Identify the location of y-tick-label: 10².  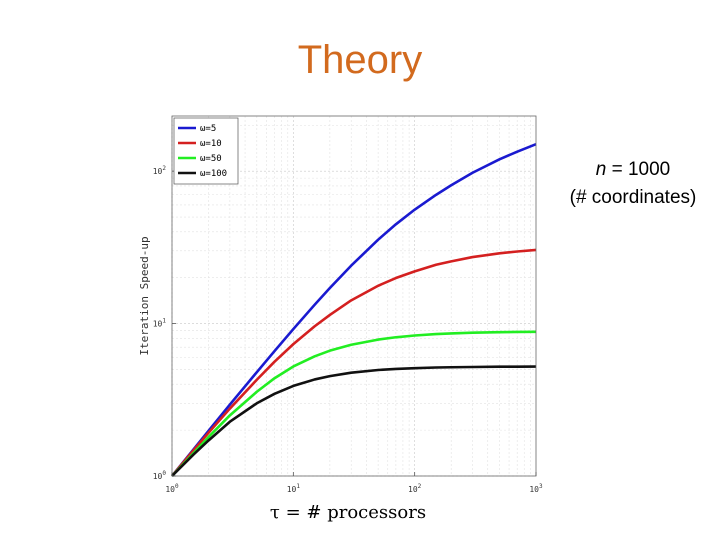
(160, 170).